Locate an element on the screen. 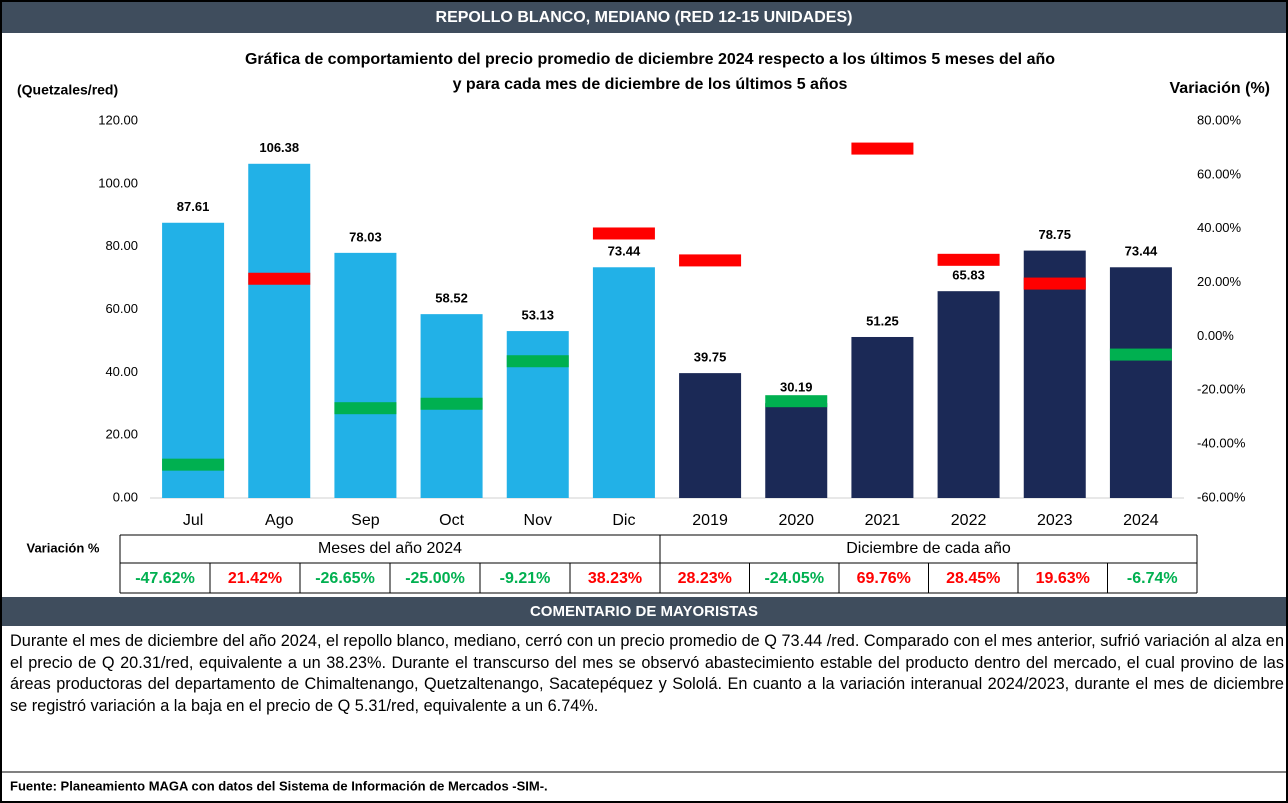 The width and height of the screenshot is (1288, 803). group-label: Diciembre de cada año is located at coordinates (928, 548).